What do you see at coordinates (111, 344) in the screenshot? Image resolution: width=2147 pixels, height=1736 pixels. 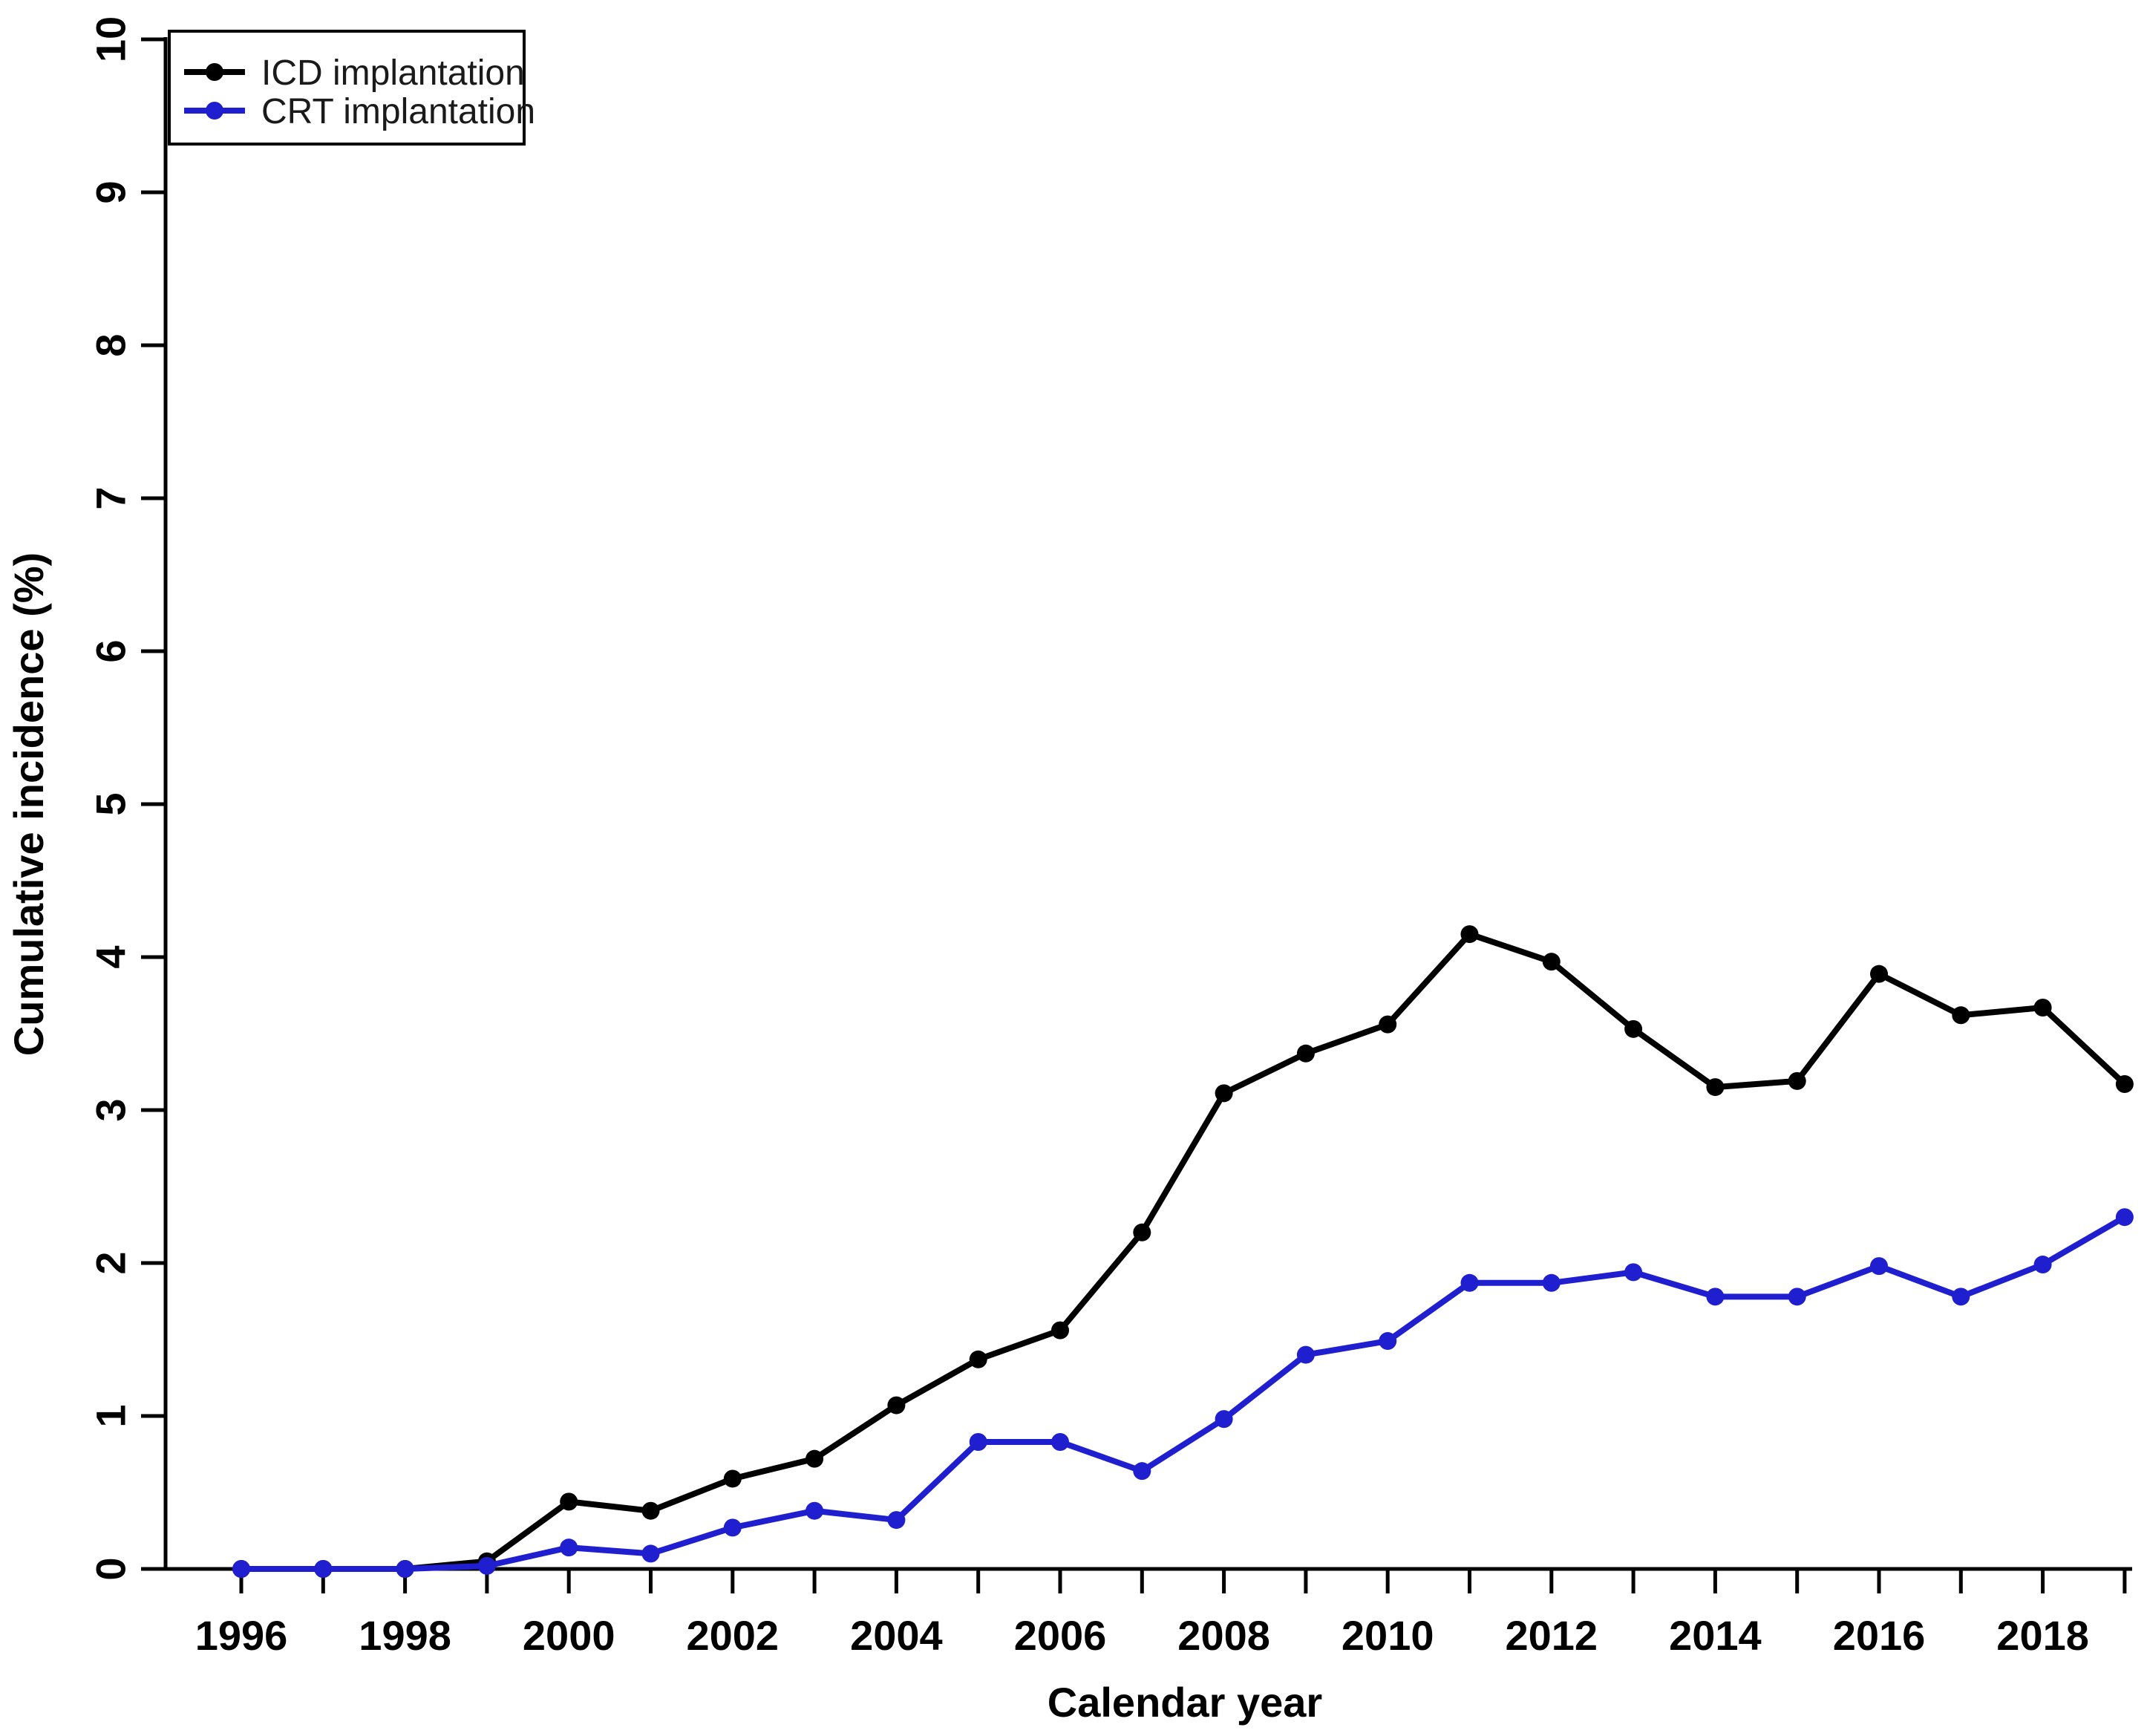 I see `y-tick-label: 8` at bounding box center [111, 344].